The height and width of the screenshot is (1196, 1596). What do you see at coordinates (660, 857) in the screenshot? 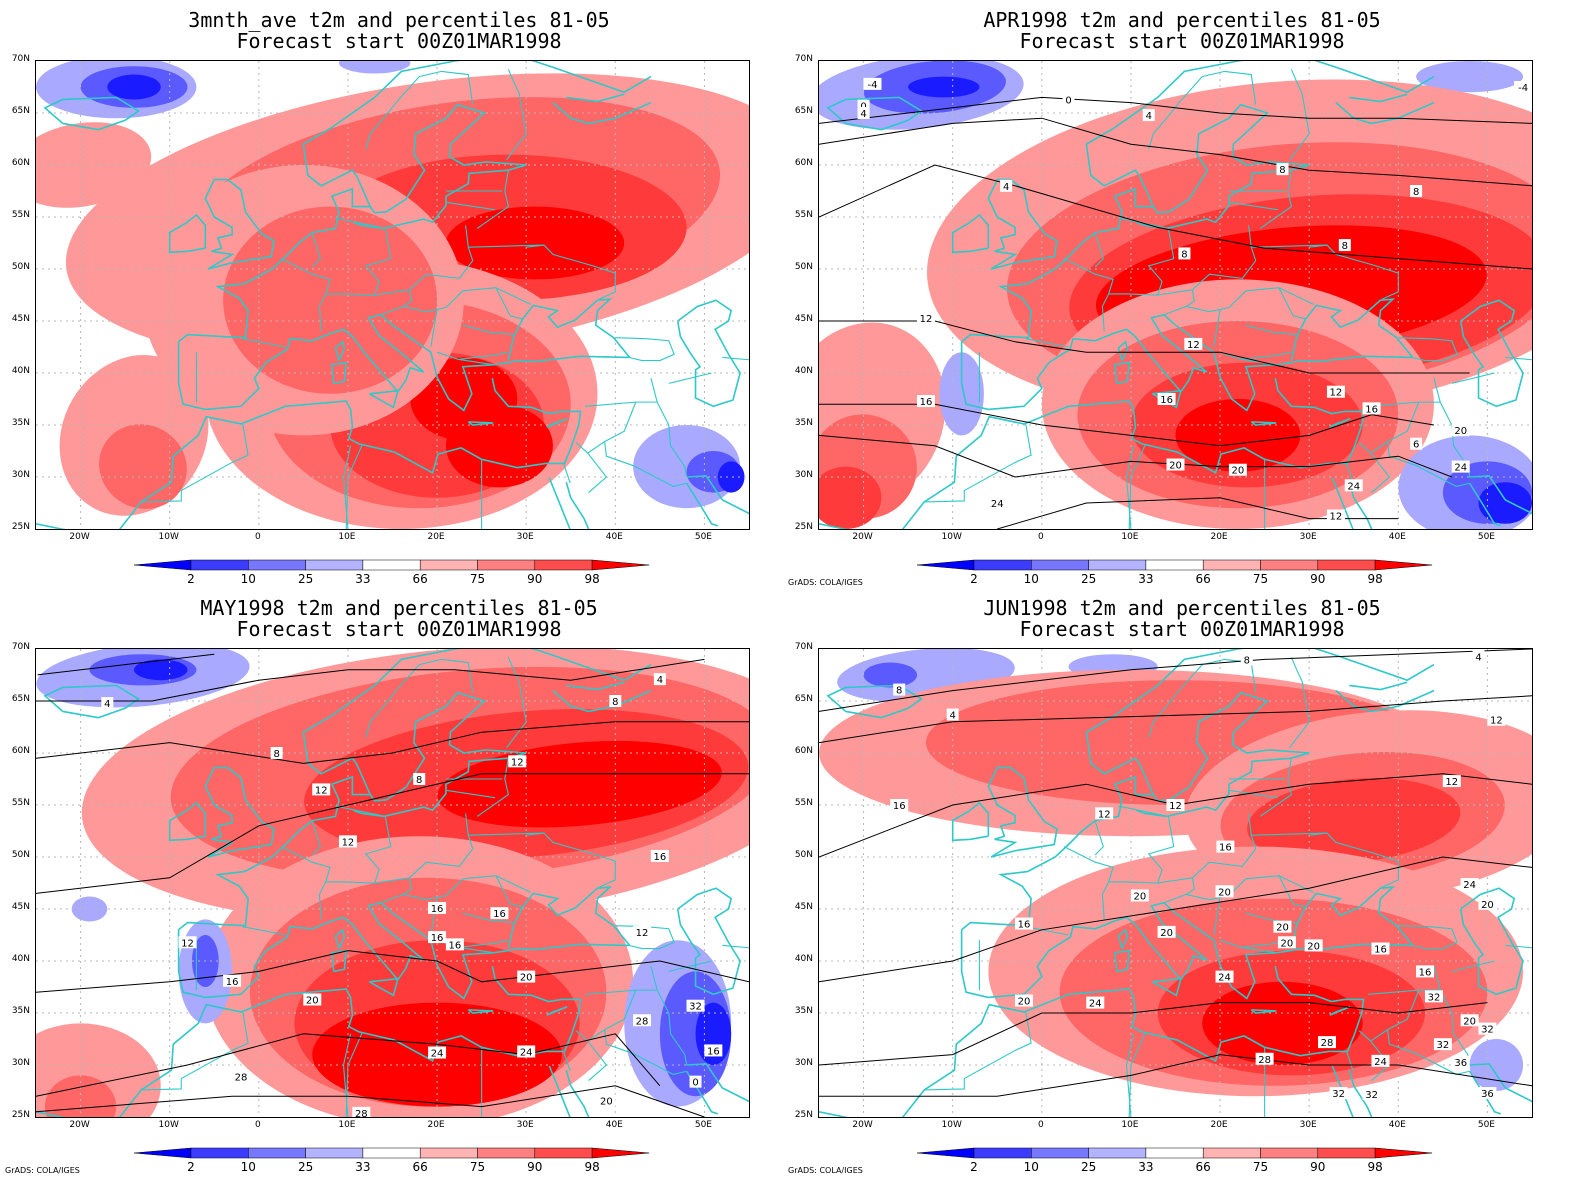
I see `contour-label-text: 16` at bounding box center [660, 857].